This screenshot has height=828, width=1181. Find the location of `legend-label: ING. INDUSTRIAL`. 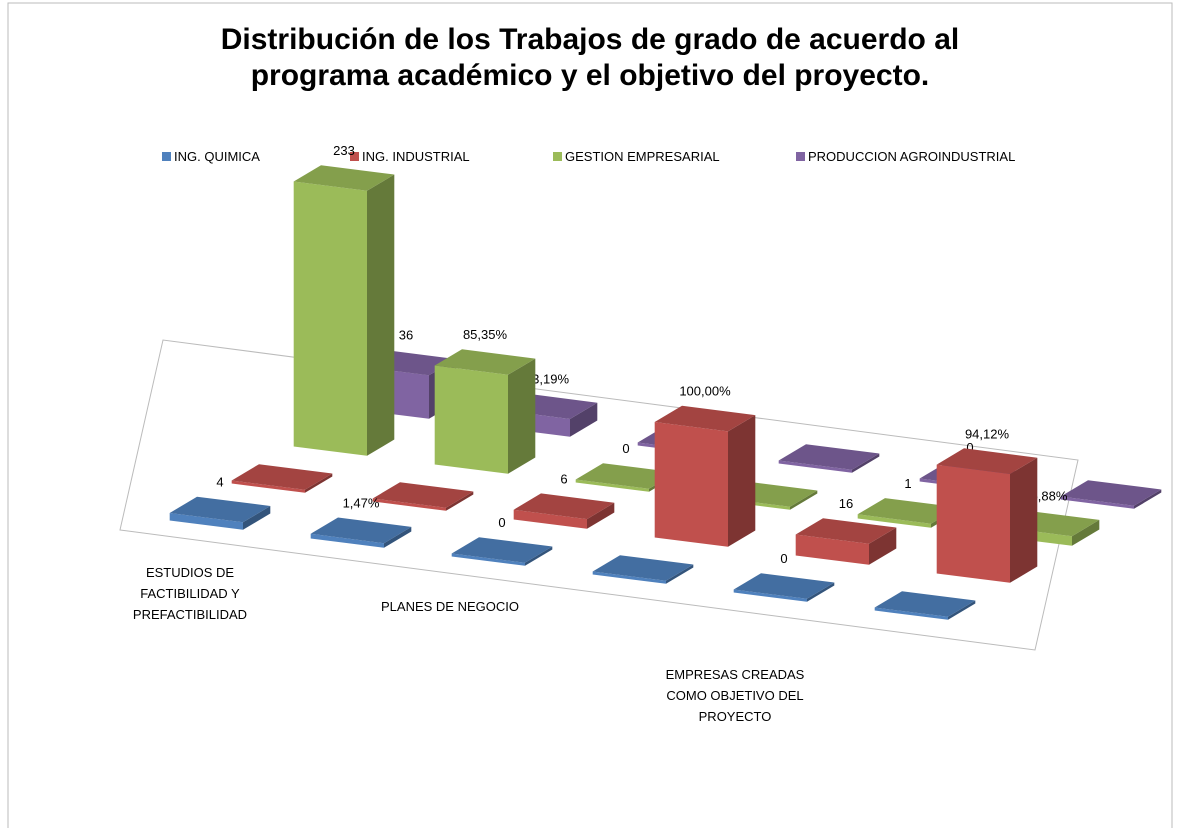

legend-label: ING. INDUSTRIAL is located at coordinates (416, 156).